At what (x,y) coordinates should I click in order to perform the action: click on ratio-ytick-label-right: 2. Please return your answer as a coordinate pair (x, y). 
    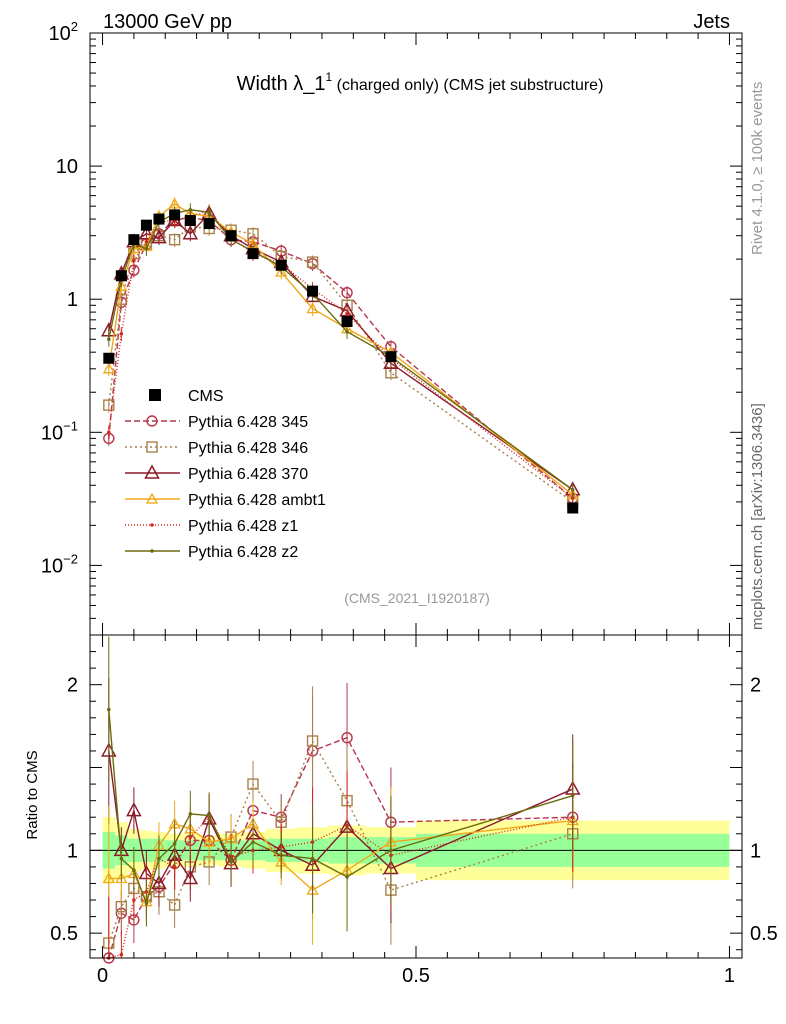
    Looking at the image, I should click on (755, 686).